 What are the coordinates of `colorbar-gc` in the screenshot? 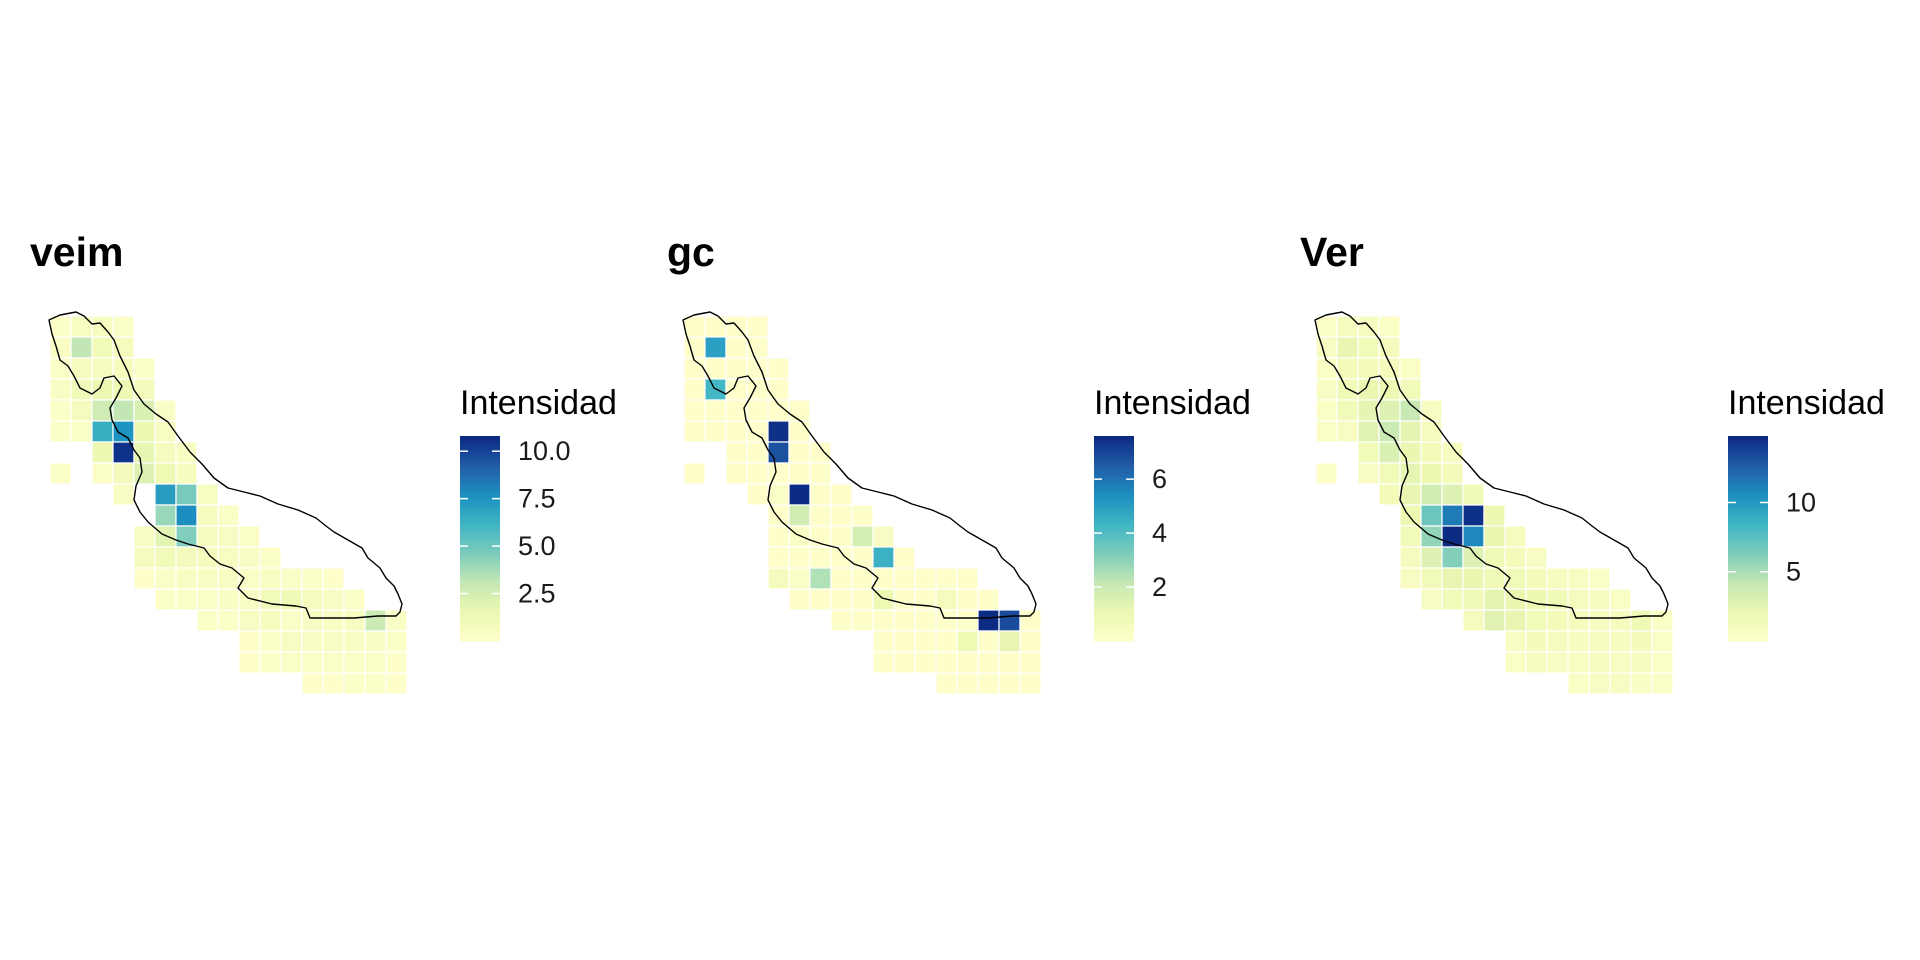 It's located at (1114, 539).